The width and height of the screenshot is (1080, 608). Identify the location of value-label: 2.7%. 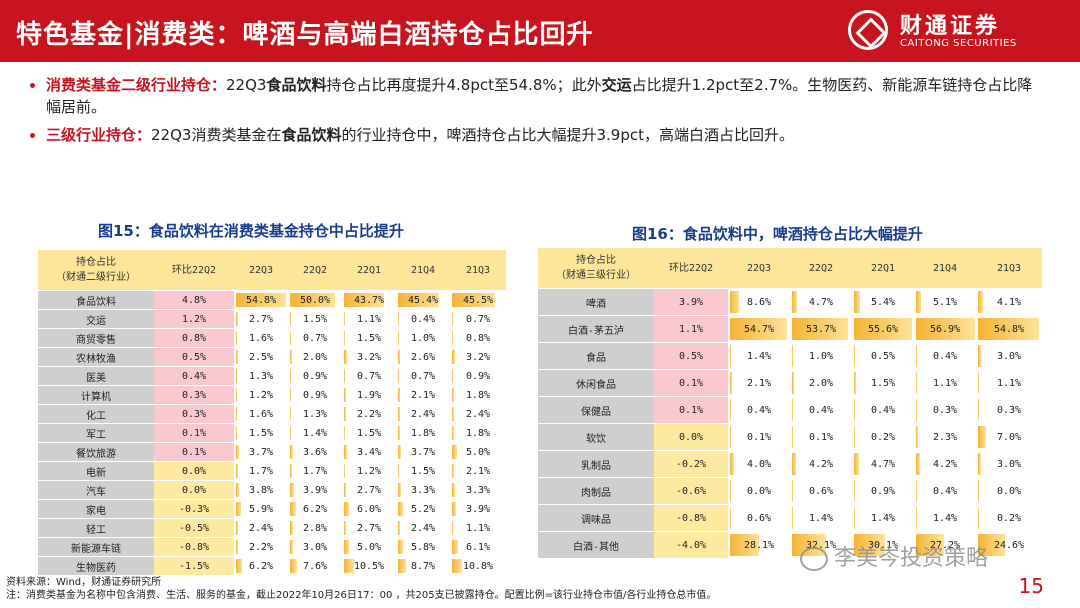
(369, 490).